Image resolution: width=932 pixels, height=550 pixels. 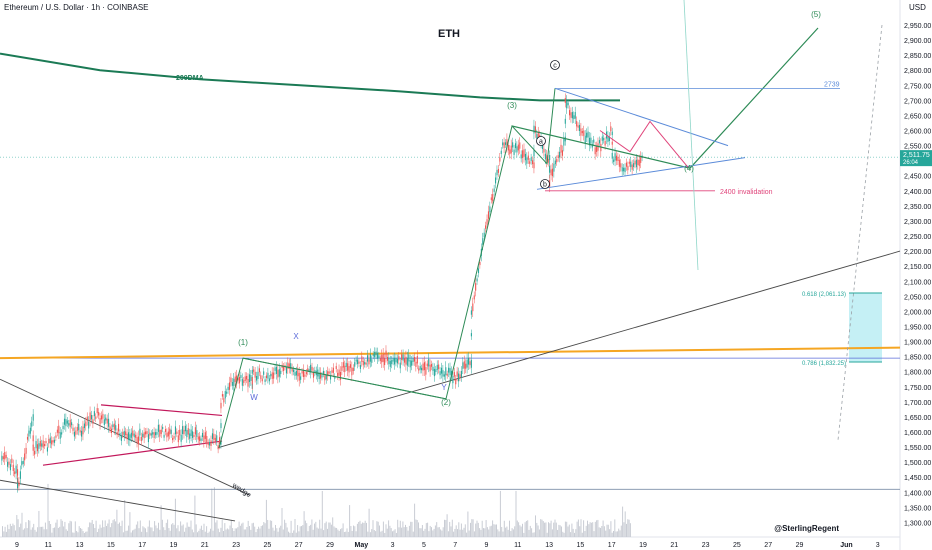 I want to click on wave-label-5: (5), so click(x=816, y=14).